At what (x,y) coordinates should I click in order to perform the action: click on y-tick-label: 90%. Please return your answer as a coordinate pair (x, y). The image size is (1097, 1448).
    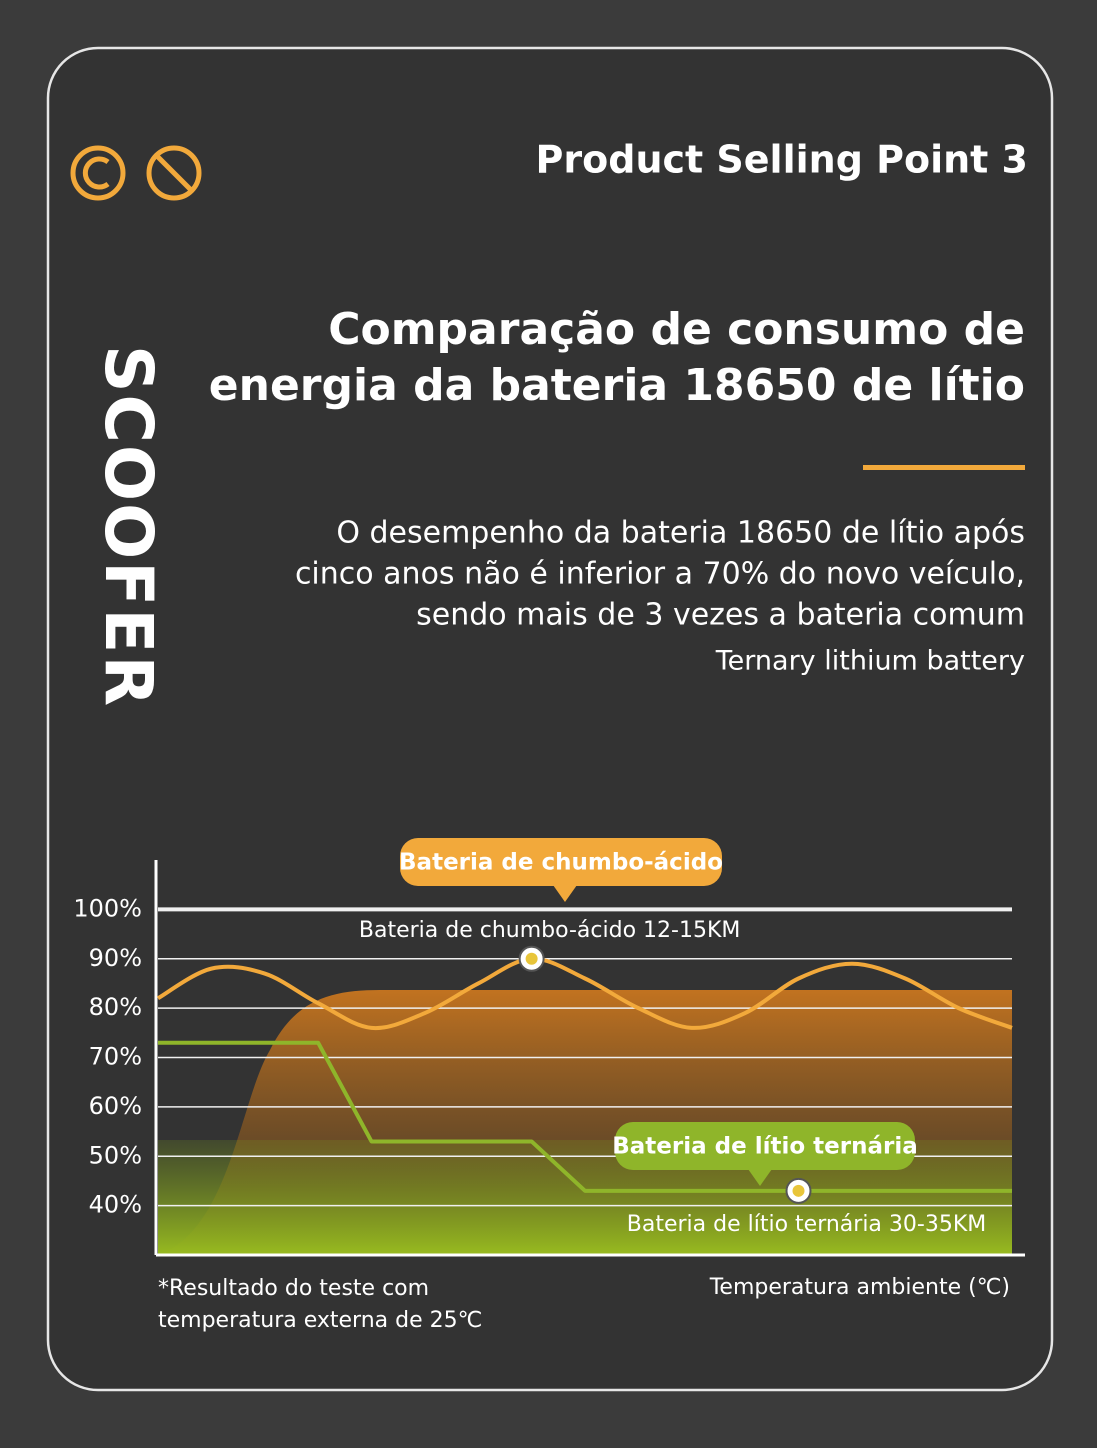
    Looking at the image, I should click on (115, 958).